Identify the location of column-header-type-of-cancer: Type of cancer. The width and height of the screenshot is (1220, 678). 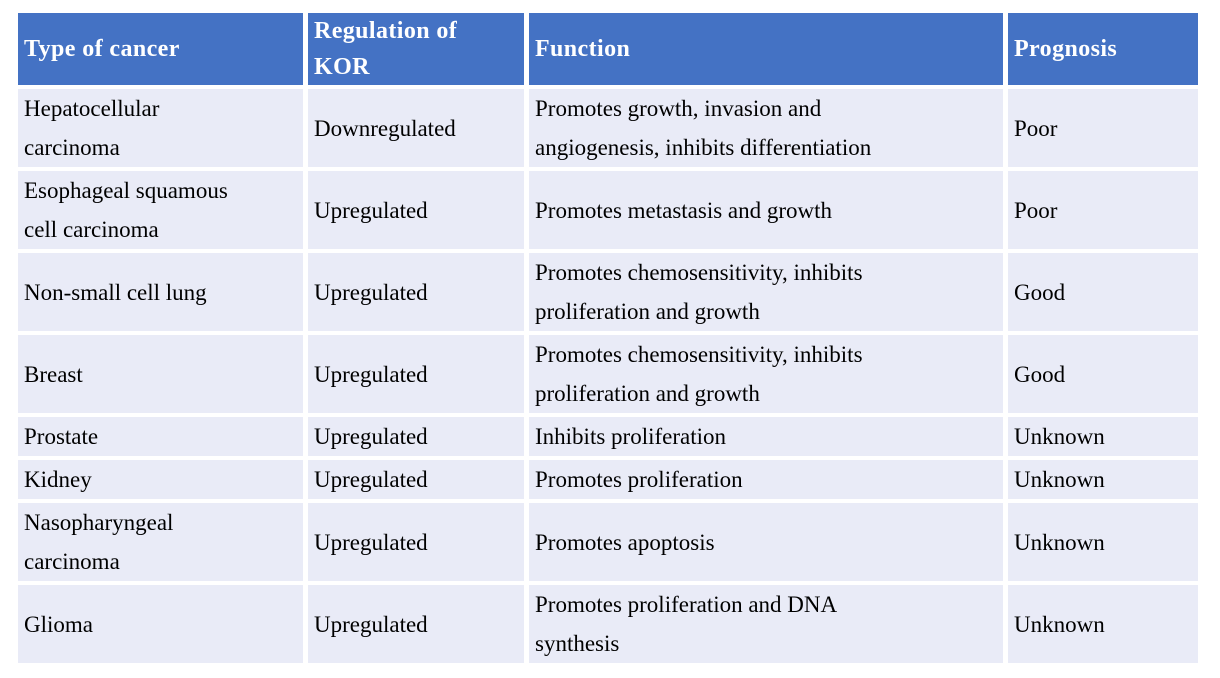
(160, 49).